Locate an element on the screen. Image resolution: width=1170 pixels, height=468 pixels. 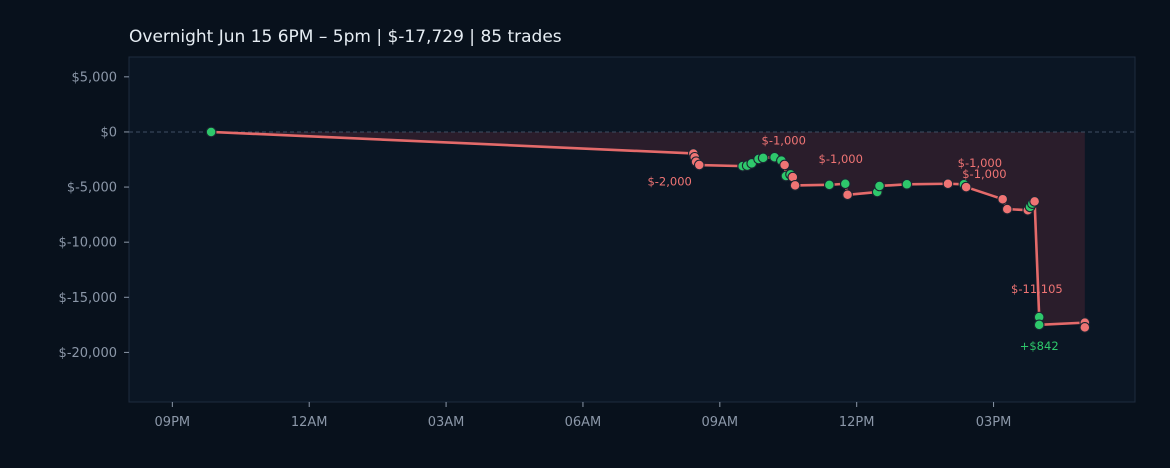
x-tick-label: 09PM is located at coordinates (173, 422).